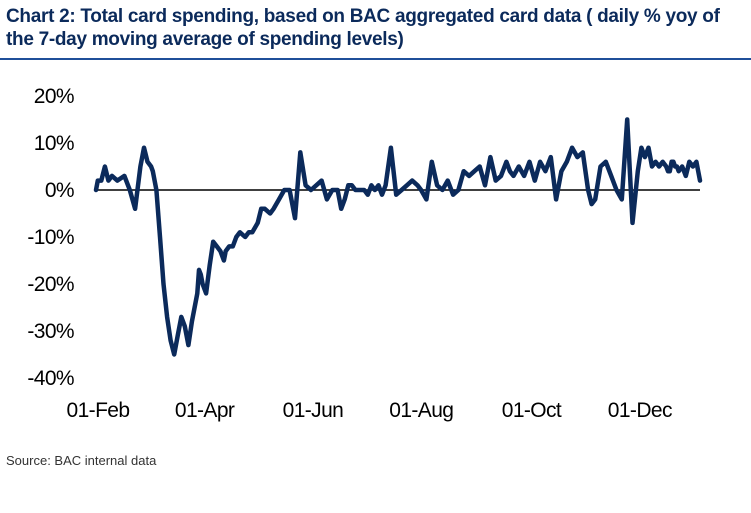  I want to click on title-divider, so click(375, 59).